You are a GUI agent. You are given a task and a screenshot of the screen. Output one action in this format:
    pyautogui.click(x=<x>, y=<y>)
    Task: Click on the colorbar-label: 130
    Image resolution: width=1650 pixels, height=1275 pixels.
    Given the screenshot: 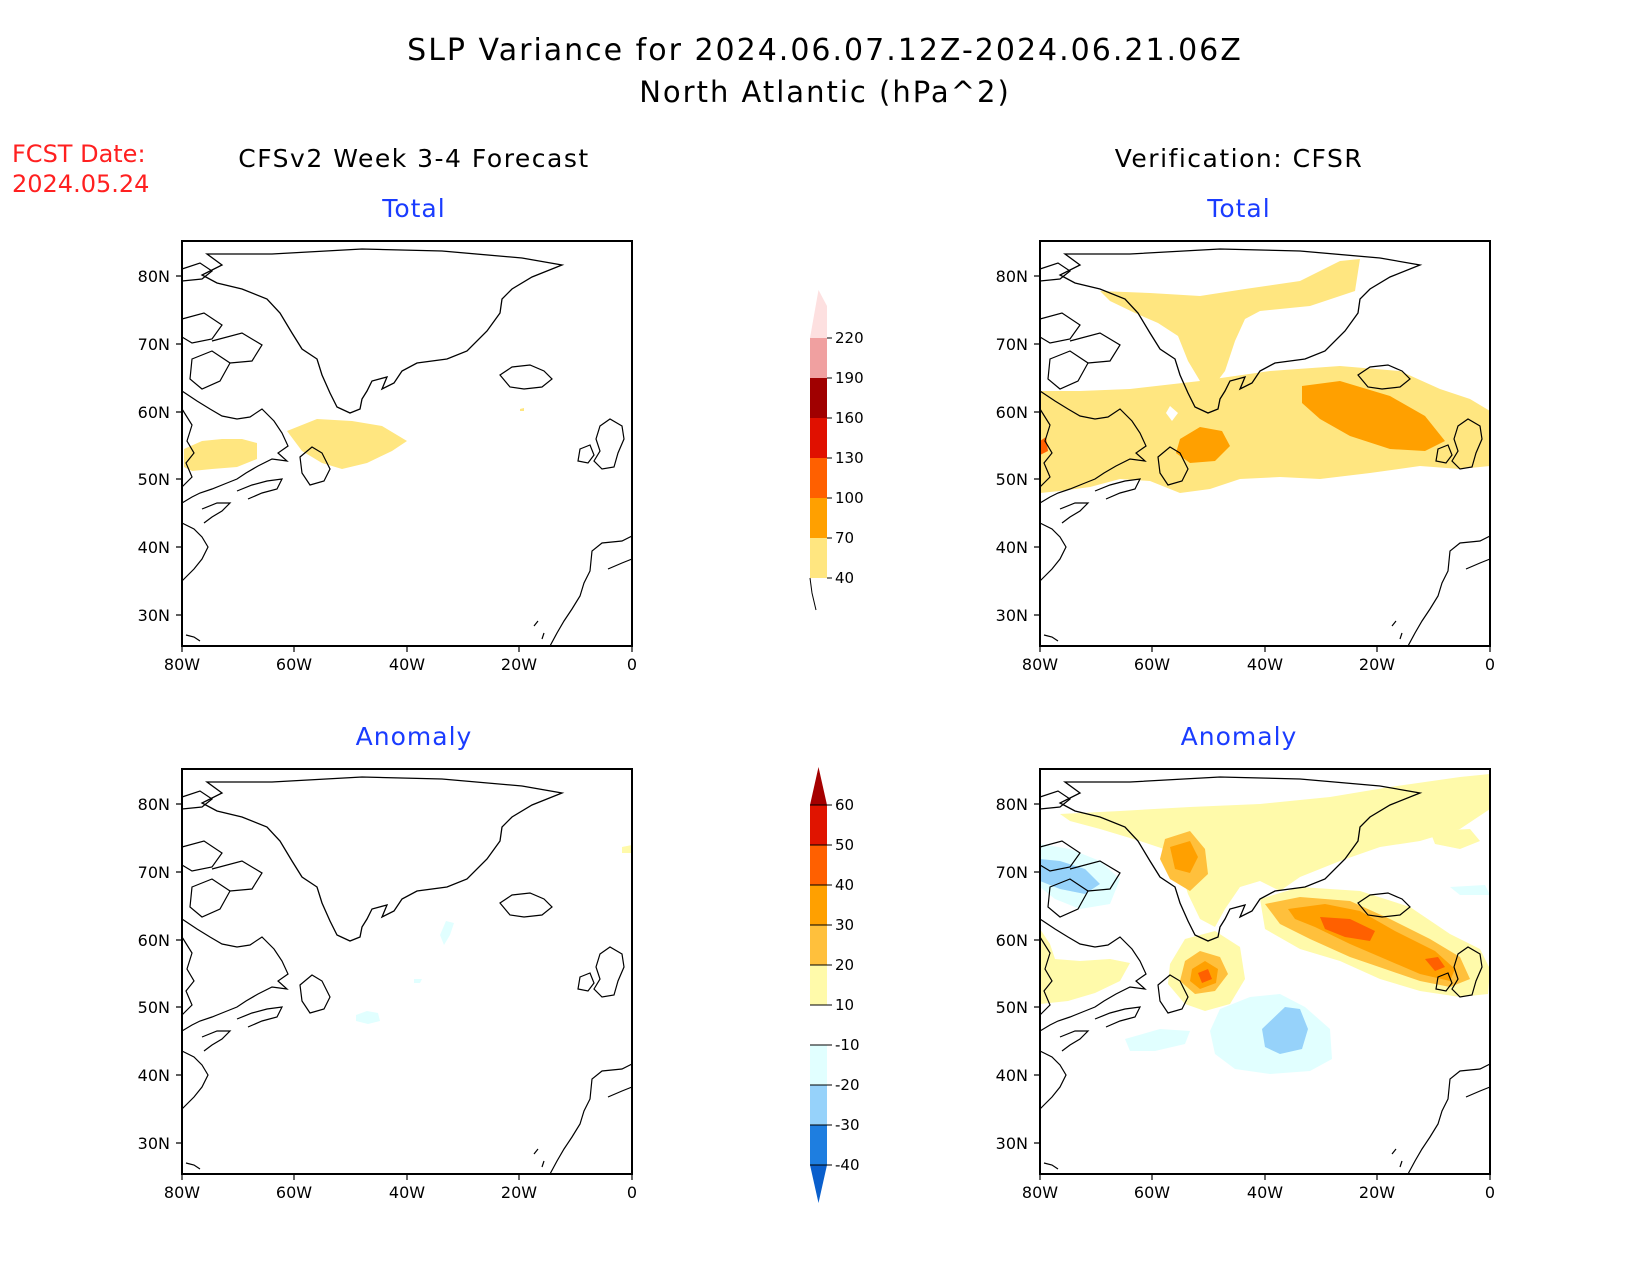 What is the action you would take?
    pyautogui.click(x=849, y=458)
    